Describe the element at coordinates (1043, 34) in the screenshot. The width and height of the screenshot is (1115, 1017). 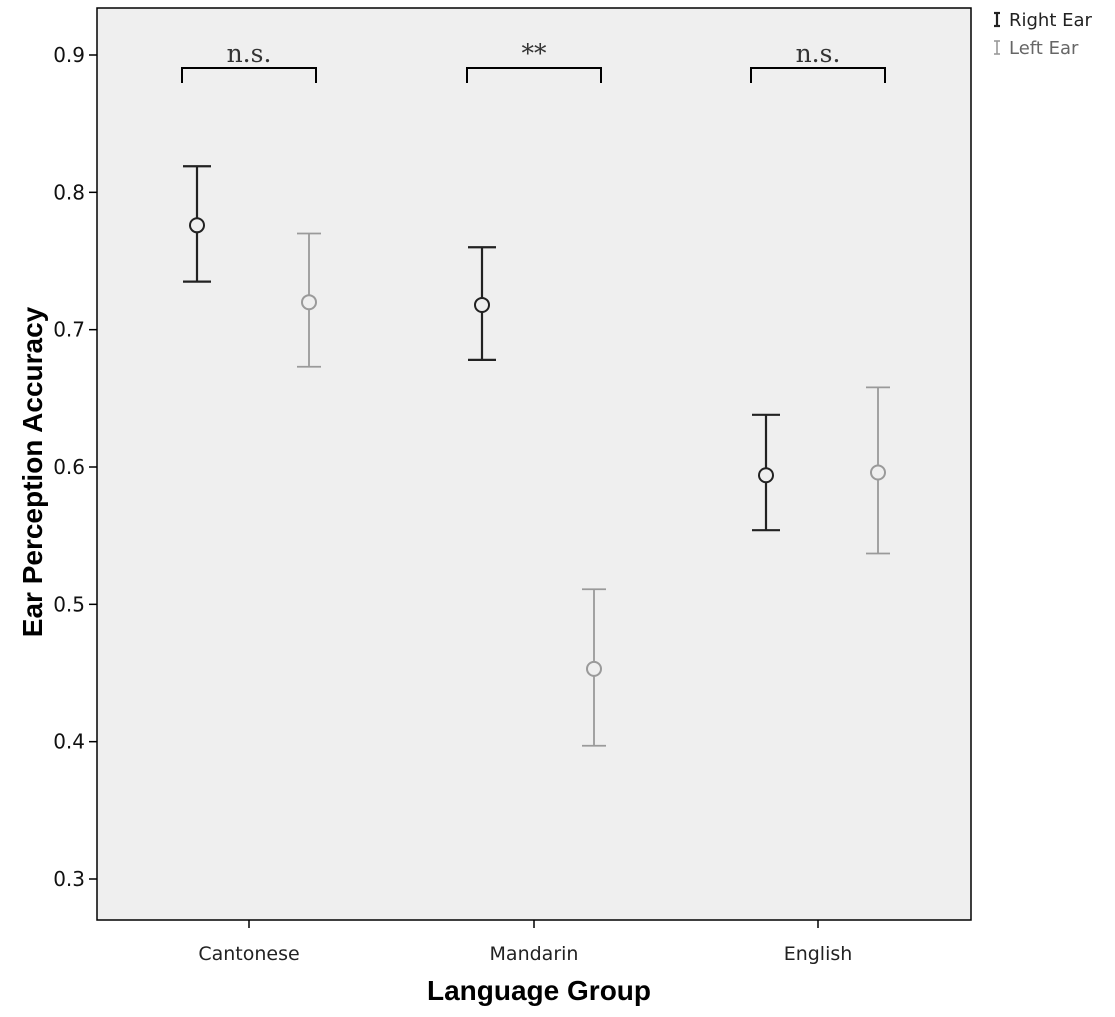
I see `legend: Right Ear Left Ear` at that location.